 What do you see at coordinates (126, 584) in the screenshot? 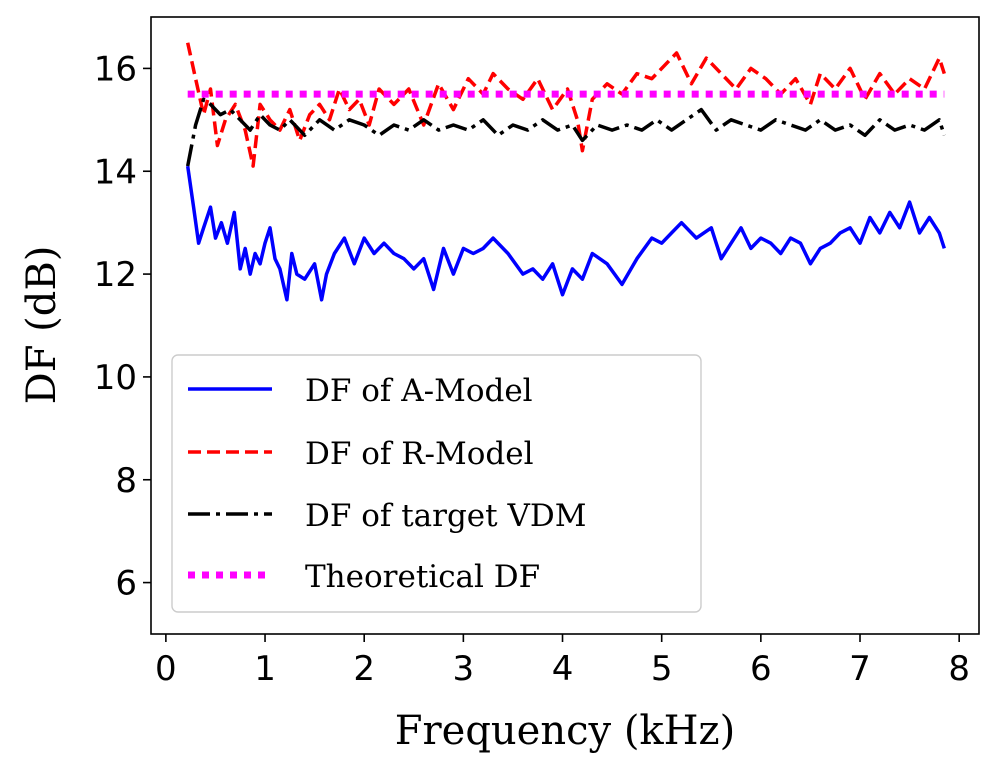
I see `y-tick-label: 6` at bounding box center [126, 584].